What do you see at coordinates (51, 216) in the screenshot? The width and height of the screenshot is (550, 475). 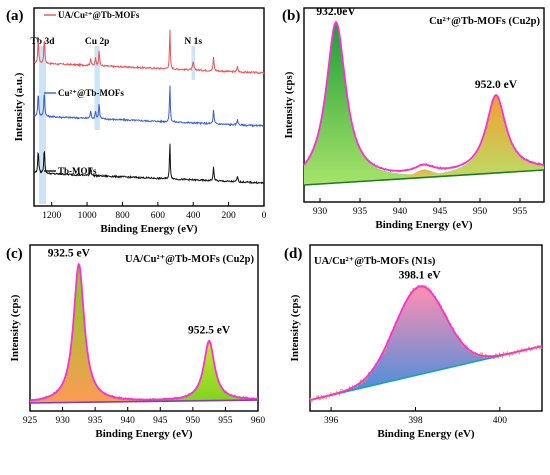 I see `x-tick-label: 1200` at bounding box center [51, 216].